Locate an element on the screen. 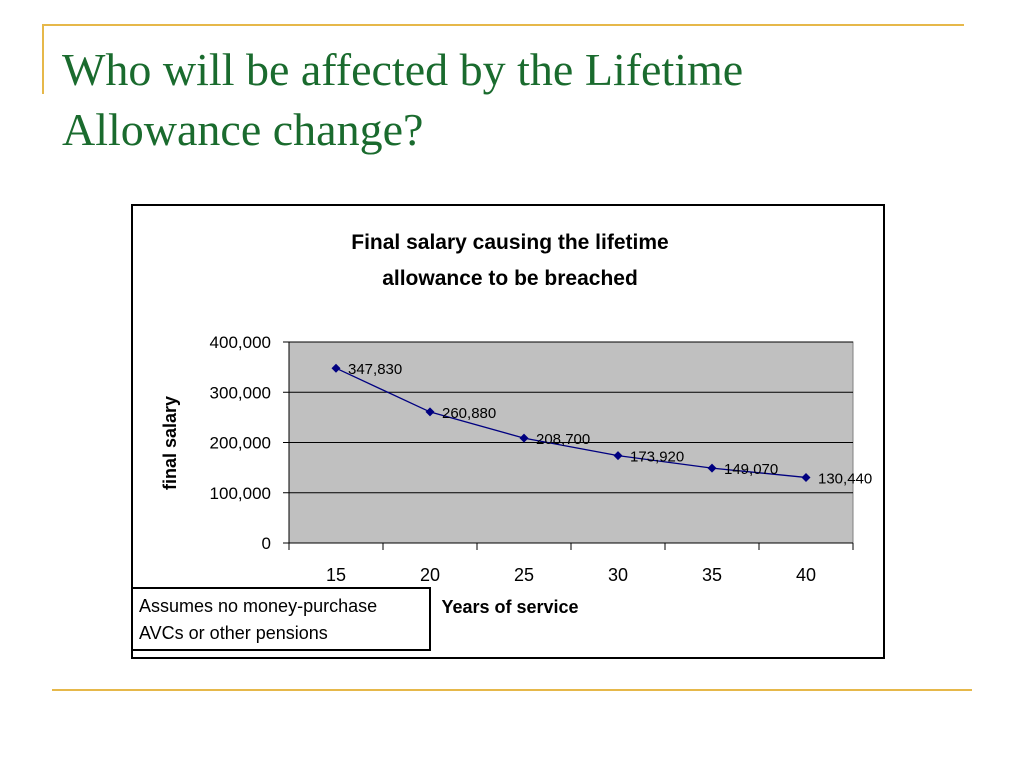 The width and height of the screenshot is (1024, 768). top-accent-rule is located at coordinates (503, 25).